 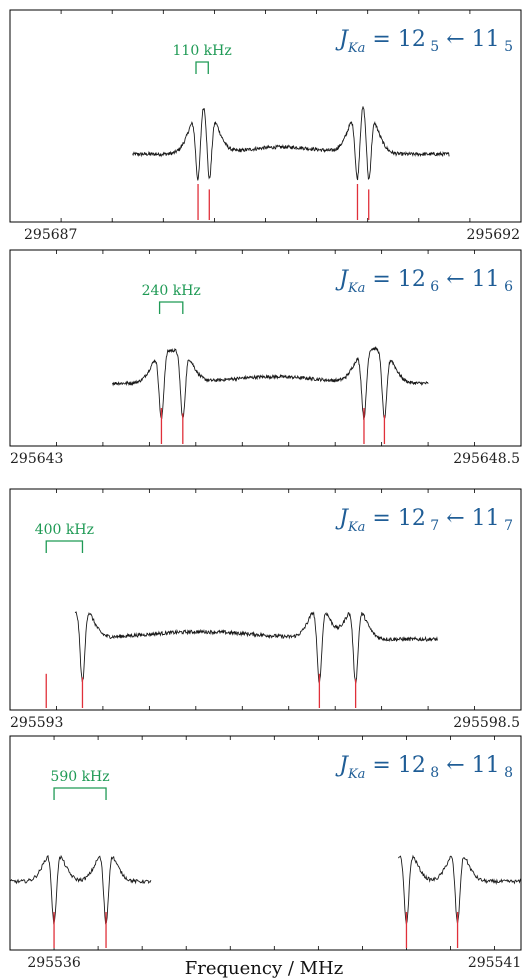 I want to click on x-tick-label: 295687, so click(x=50, y=235).